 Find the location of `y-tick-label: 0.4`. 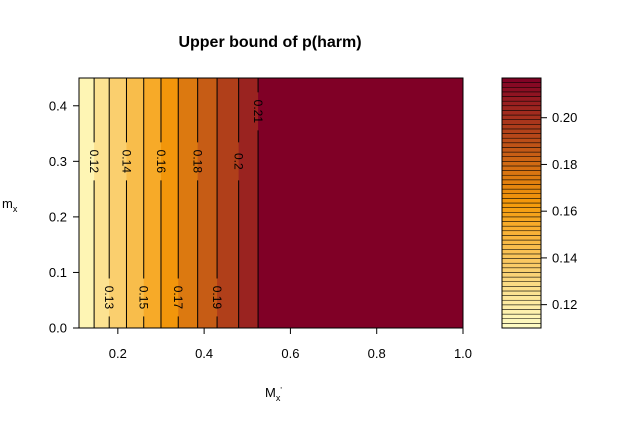

y-tick-label: 0.4 is located at coordinates (58, 105).